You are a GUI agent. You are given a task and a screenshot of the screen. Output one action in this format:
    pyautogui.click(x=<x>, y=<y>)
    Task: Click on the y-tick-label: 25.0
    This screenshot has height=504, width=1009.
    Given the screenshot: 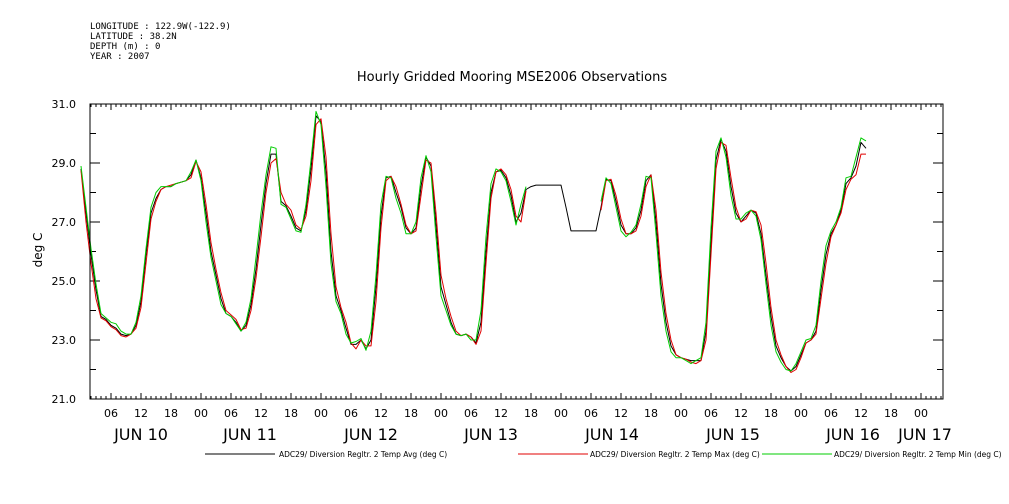 What is the action you would take?
    pyautogui.click(x=64, y=281)
    